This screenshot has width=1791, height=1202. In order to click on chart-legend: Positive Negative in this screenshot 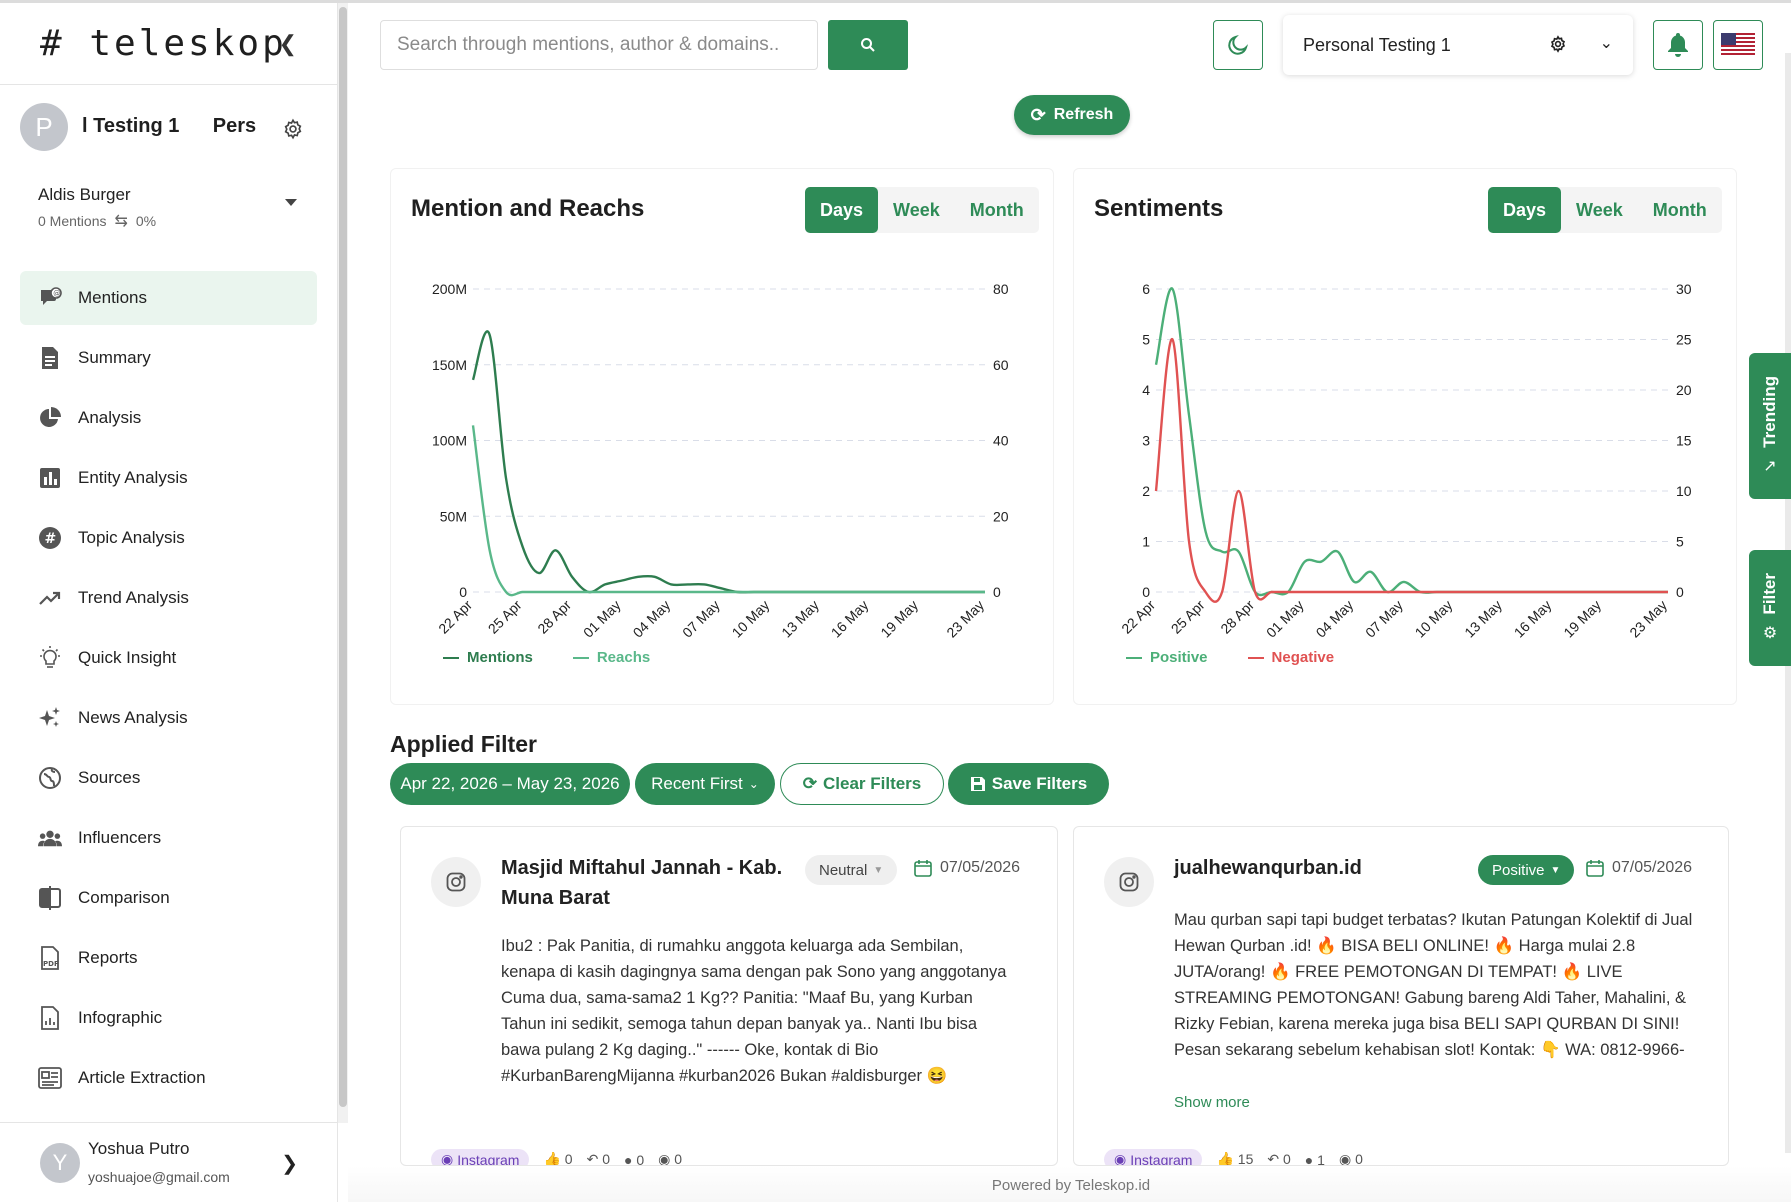, I will do `click(1230, 657)`.